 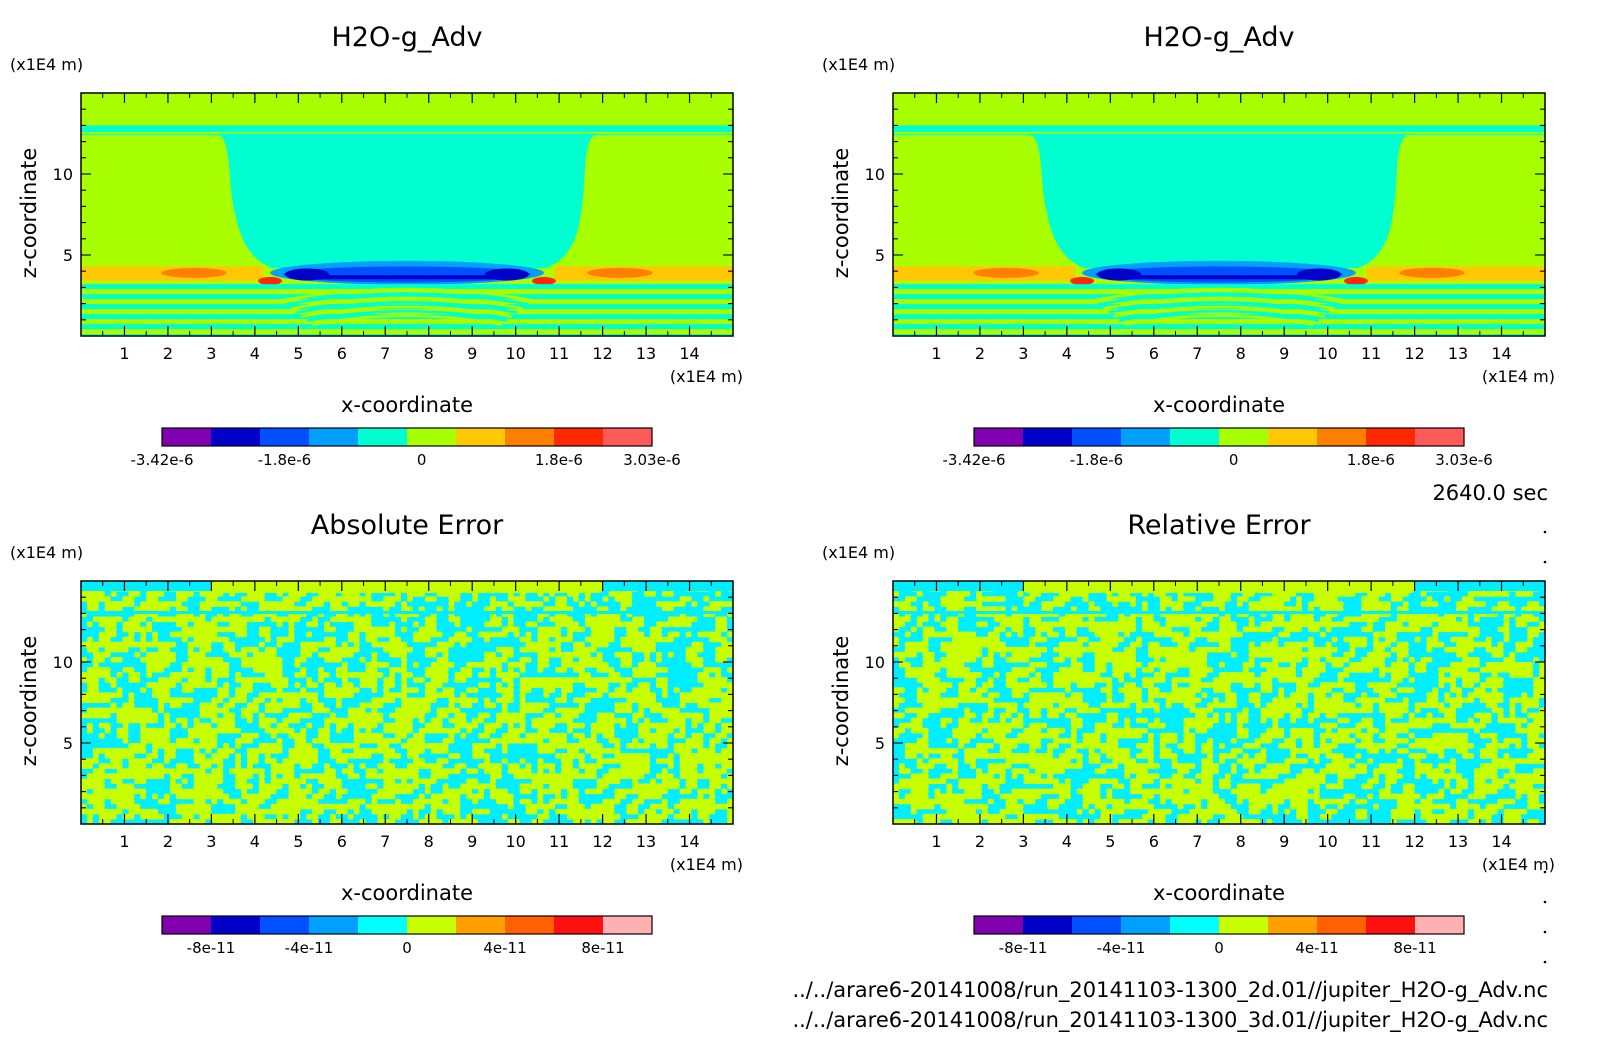 What do you see at coordinates (1219, 525) in the screenshot?
I see `chart-title: Relative Error` at bounding box center [1219, 525].